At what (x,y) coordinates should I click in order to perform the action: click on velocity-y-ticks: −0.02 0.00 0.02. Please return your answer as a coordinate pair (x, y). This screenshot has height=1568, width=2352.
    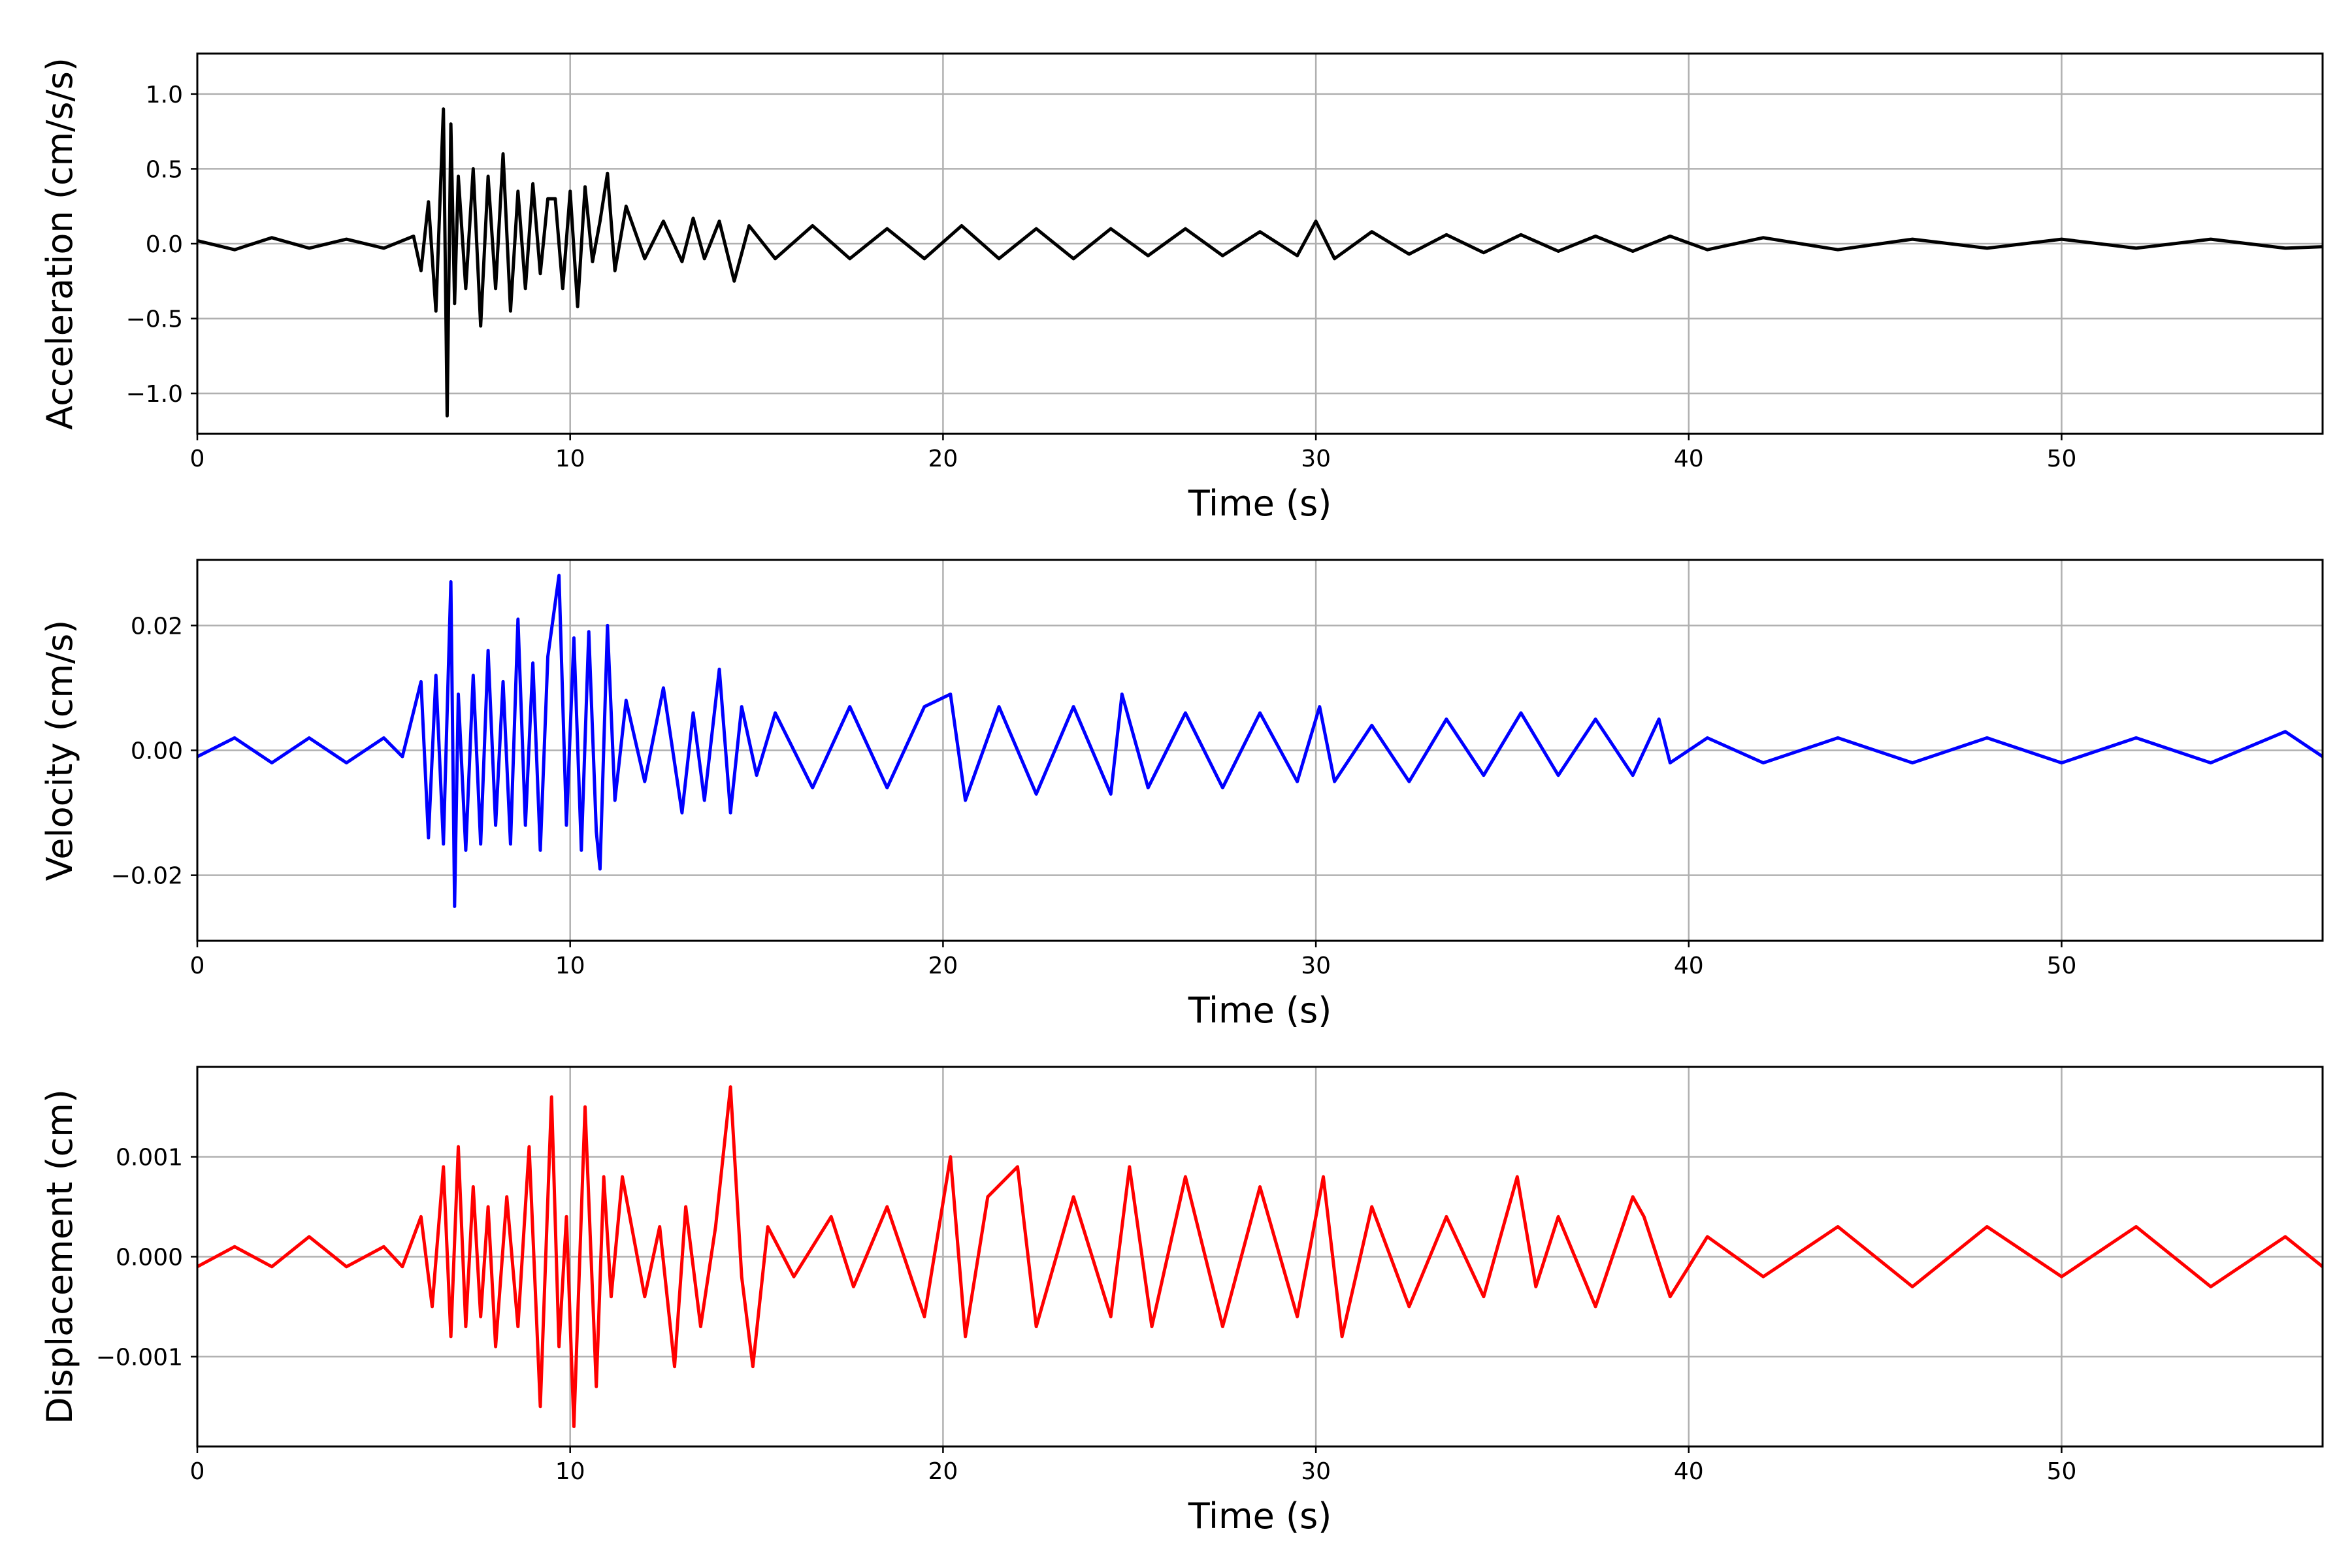
    Looking at the image, I should click on (154, 751).